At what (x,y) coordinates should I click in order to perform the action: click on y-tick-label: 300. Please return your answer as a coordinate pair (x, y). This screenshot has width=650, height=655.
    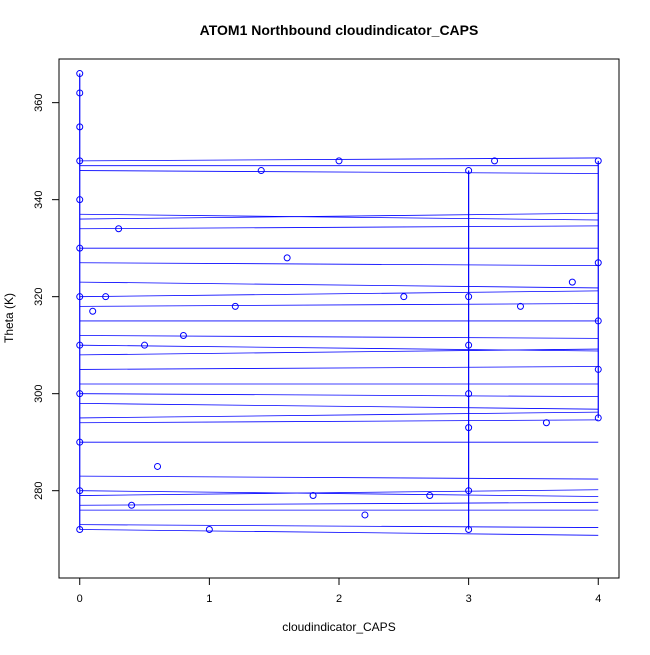
    Looking at the image, I should click on (39, 394).